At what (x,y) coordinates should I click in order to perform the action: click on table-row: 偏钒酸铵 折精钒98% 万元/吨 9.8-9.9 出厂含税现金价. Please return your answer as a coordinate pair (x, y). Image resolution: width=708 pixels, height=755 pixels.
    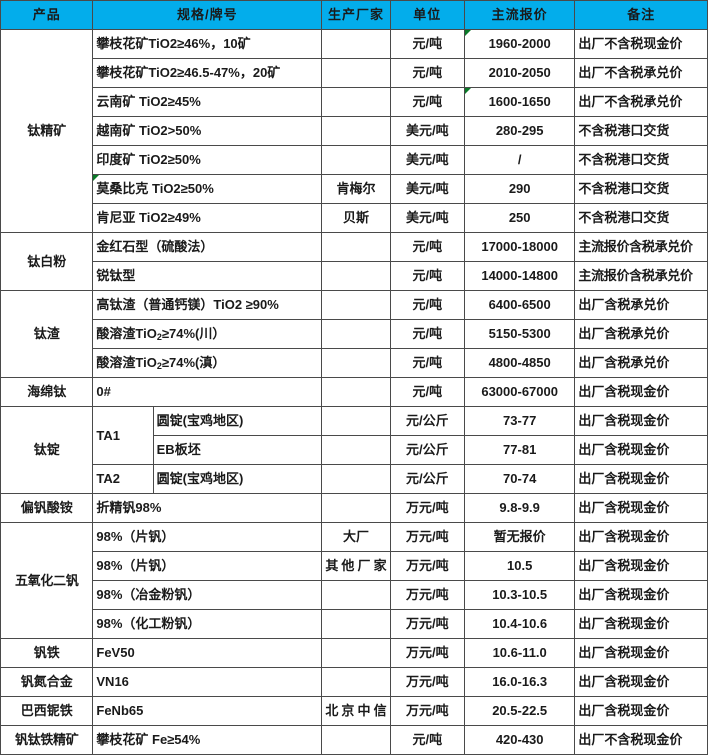
    Looking at the image, I should click on (354, 508).